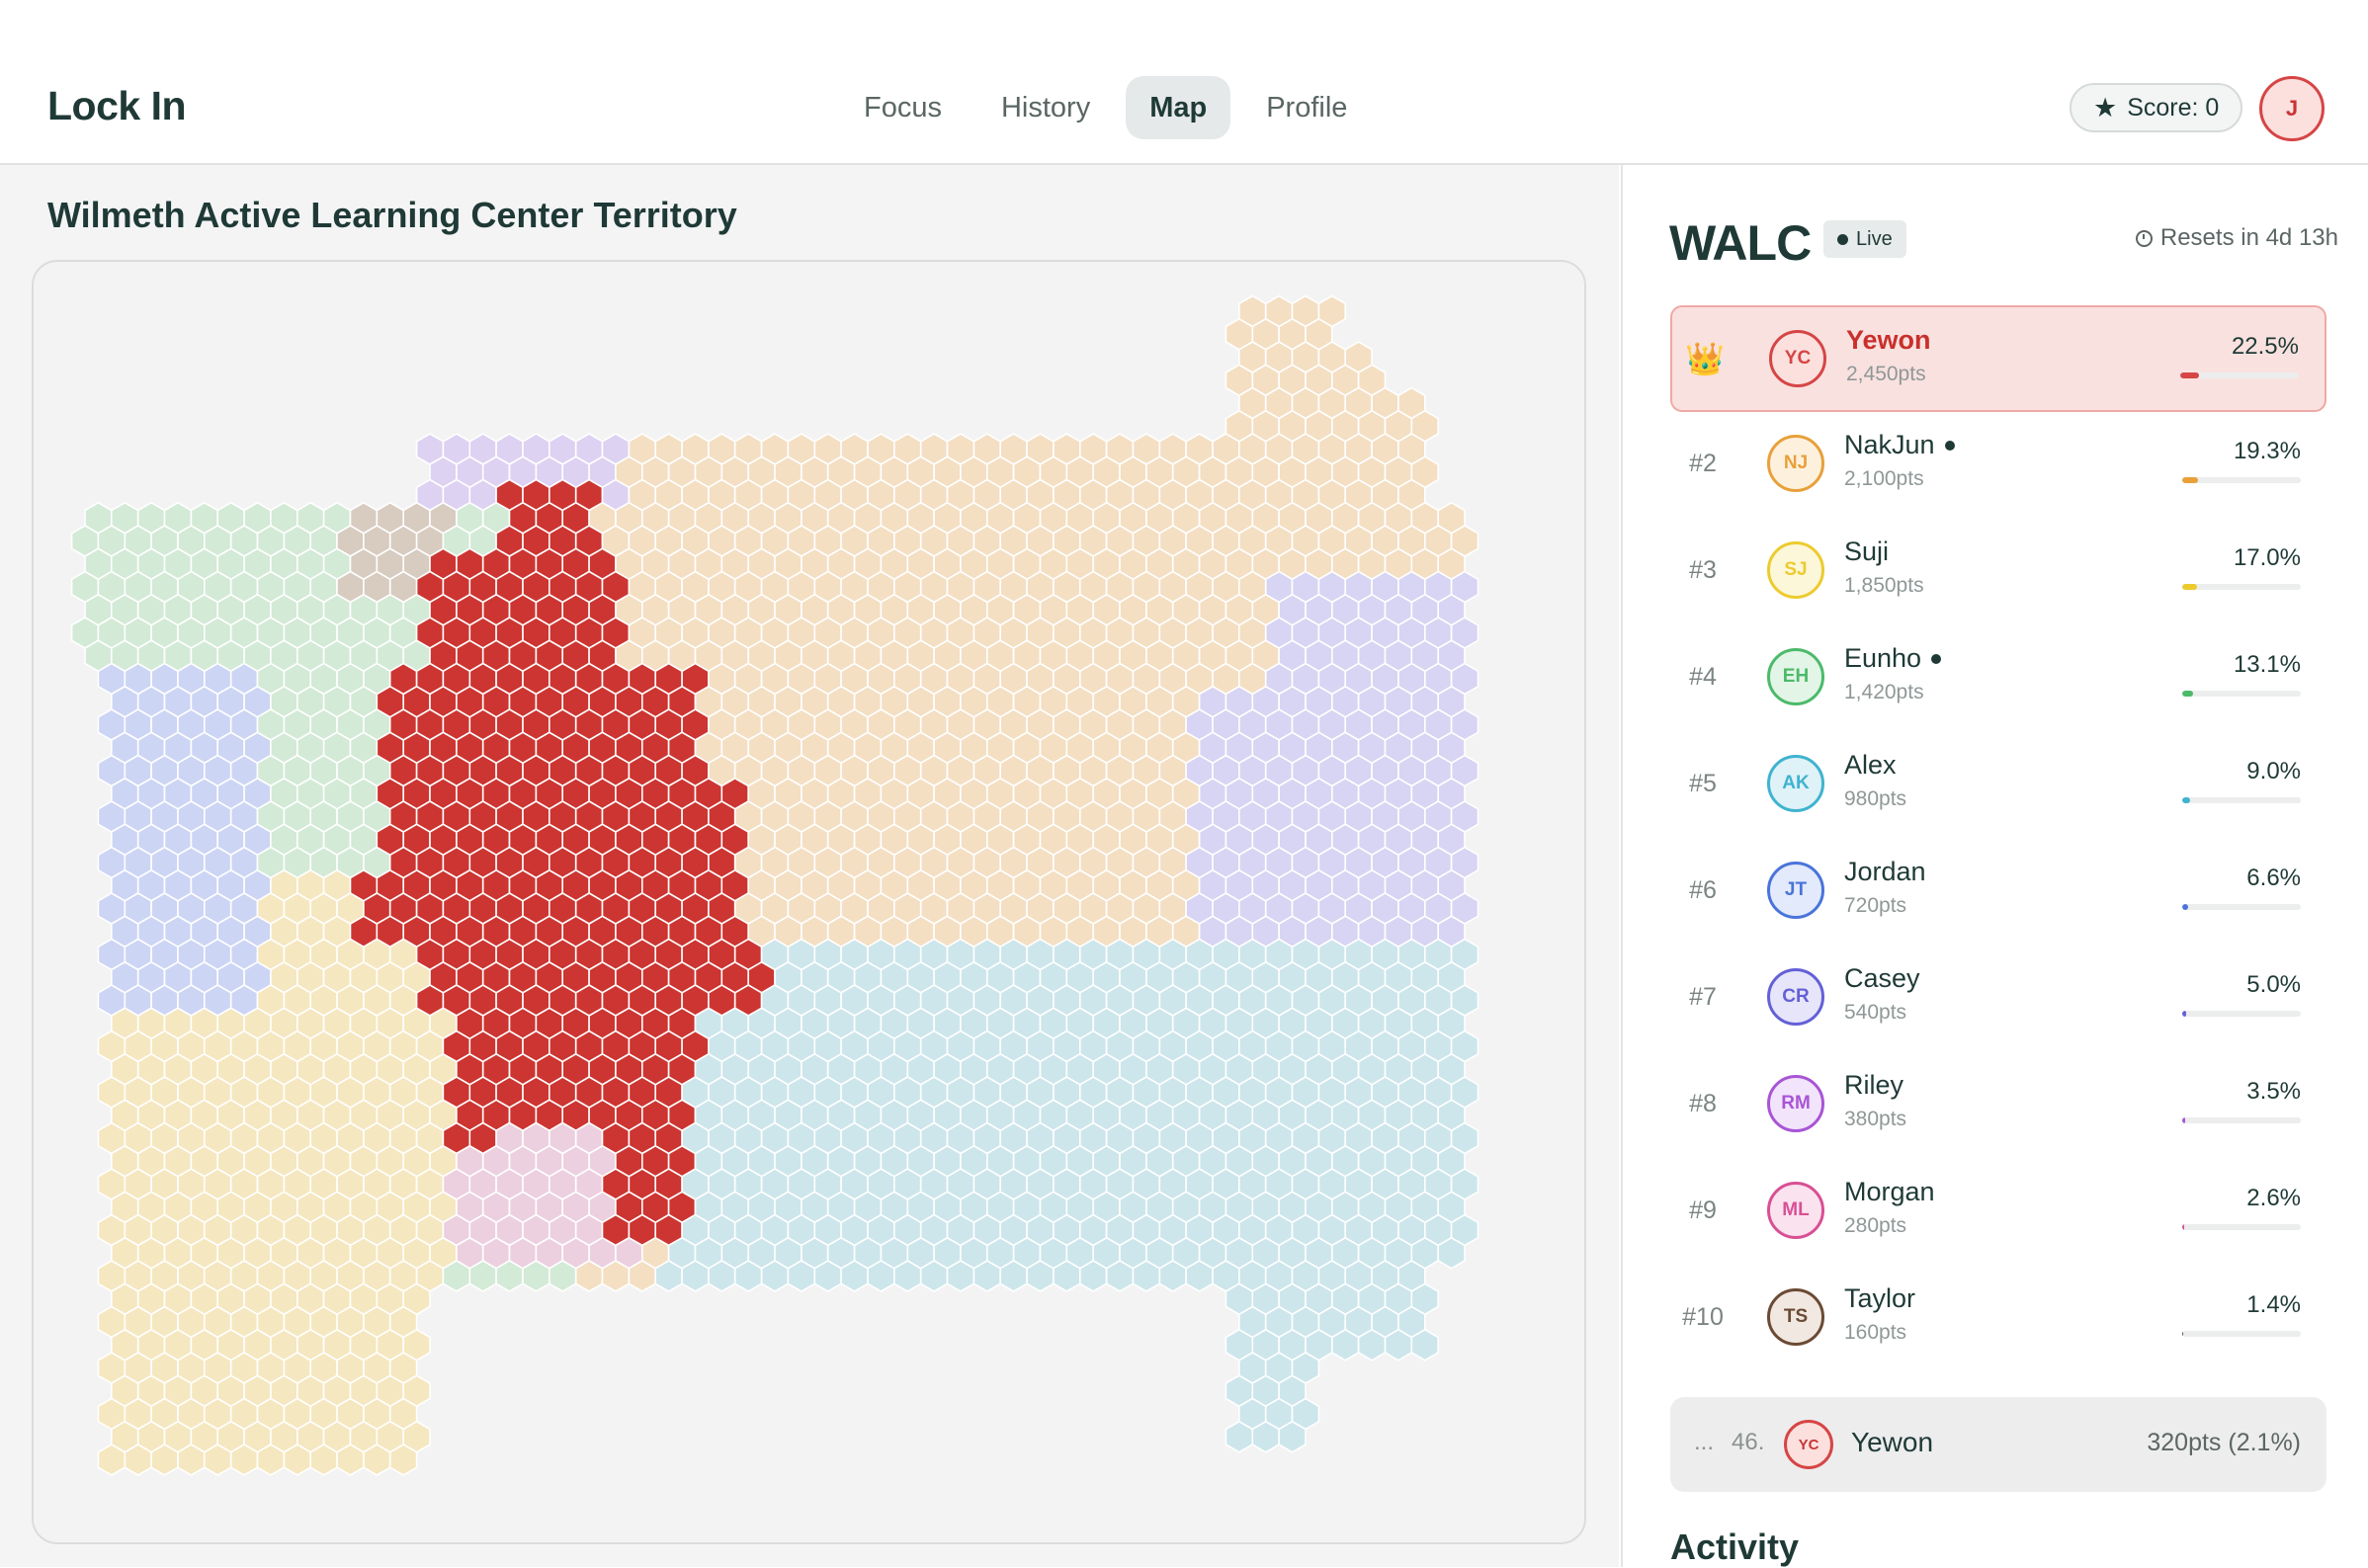 The width and height of the screenshot is (2368, 1568). What do you see at coordinates (2273, 1091) in the screenshot?
I see `player-percentage: 3.5%` at bounding box center [2273, 1091].